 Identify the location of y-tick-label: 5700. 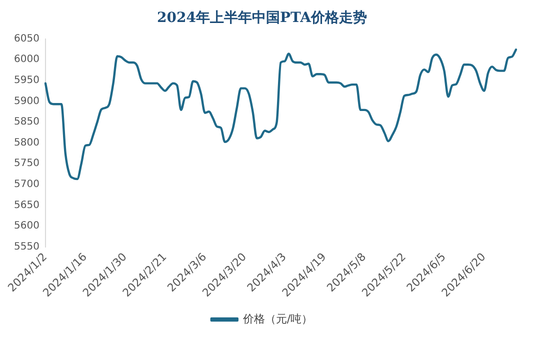
(27, 184).